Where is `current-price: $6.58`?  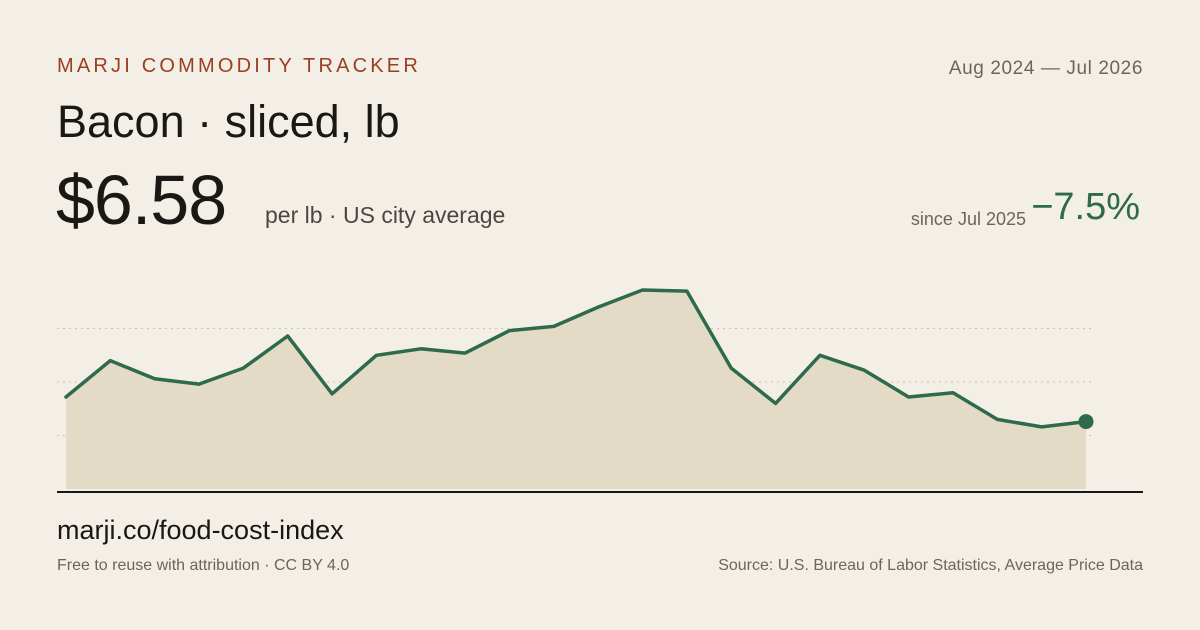
current-price: $6.58 is located at coordinates (141, 200).